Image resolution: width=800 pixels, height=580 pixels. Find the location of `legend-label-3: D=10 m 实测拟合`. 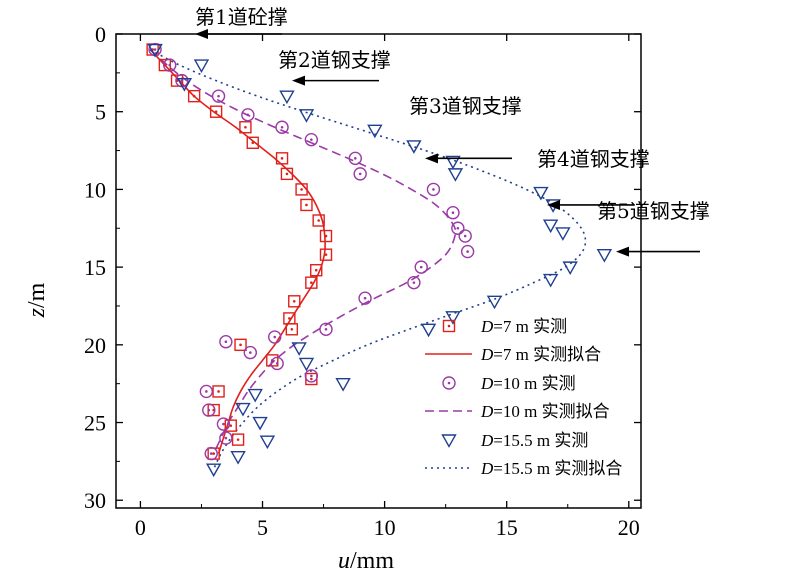

legend-label-3: D=10 m 实测拟合 is located at coordinates (545, 411).